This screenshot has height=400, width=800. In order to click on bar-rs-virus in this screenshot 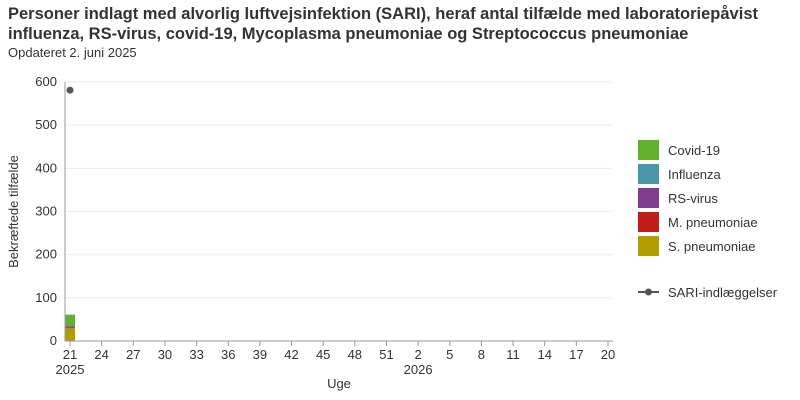, I will do `click(70, 327)`.